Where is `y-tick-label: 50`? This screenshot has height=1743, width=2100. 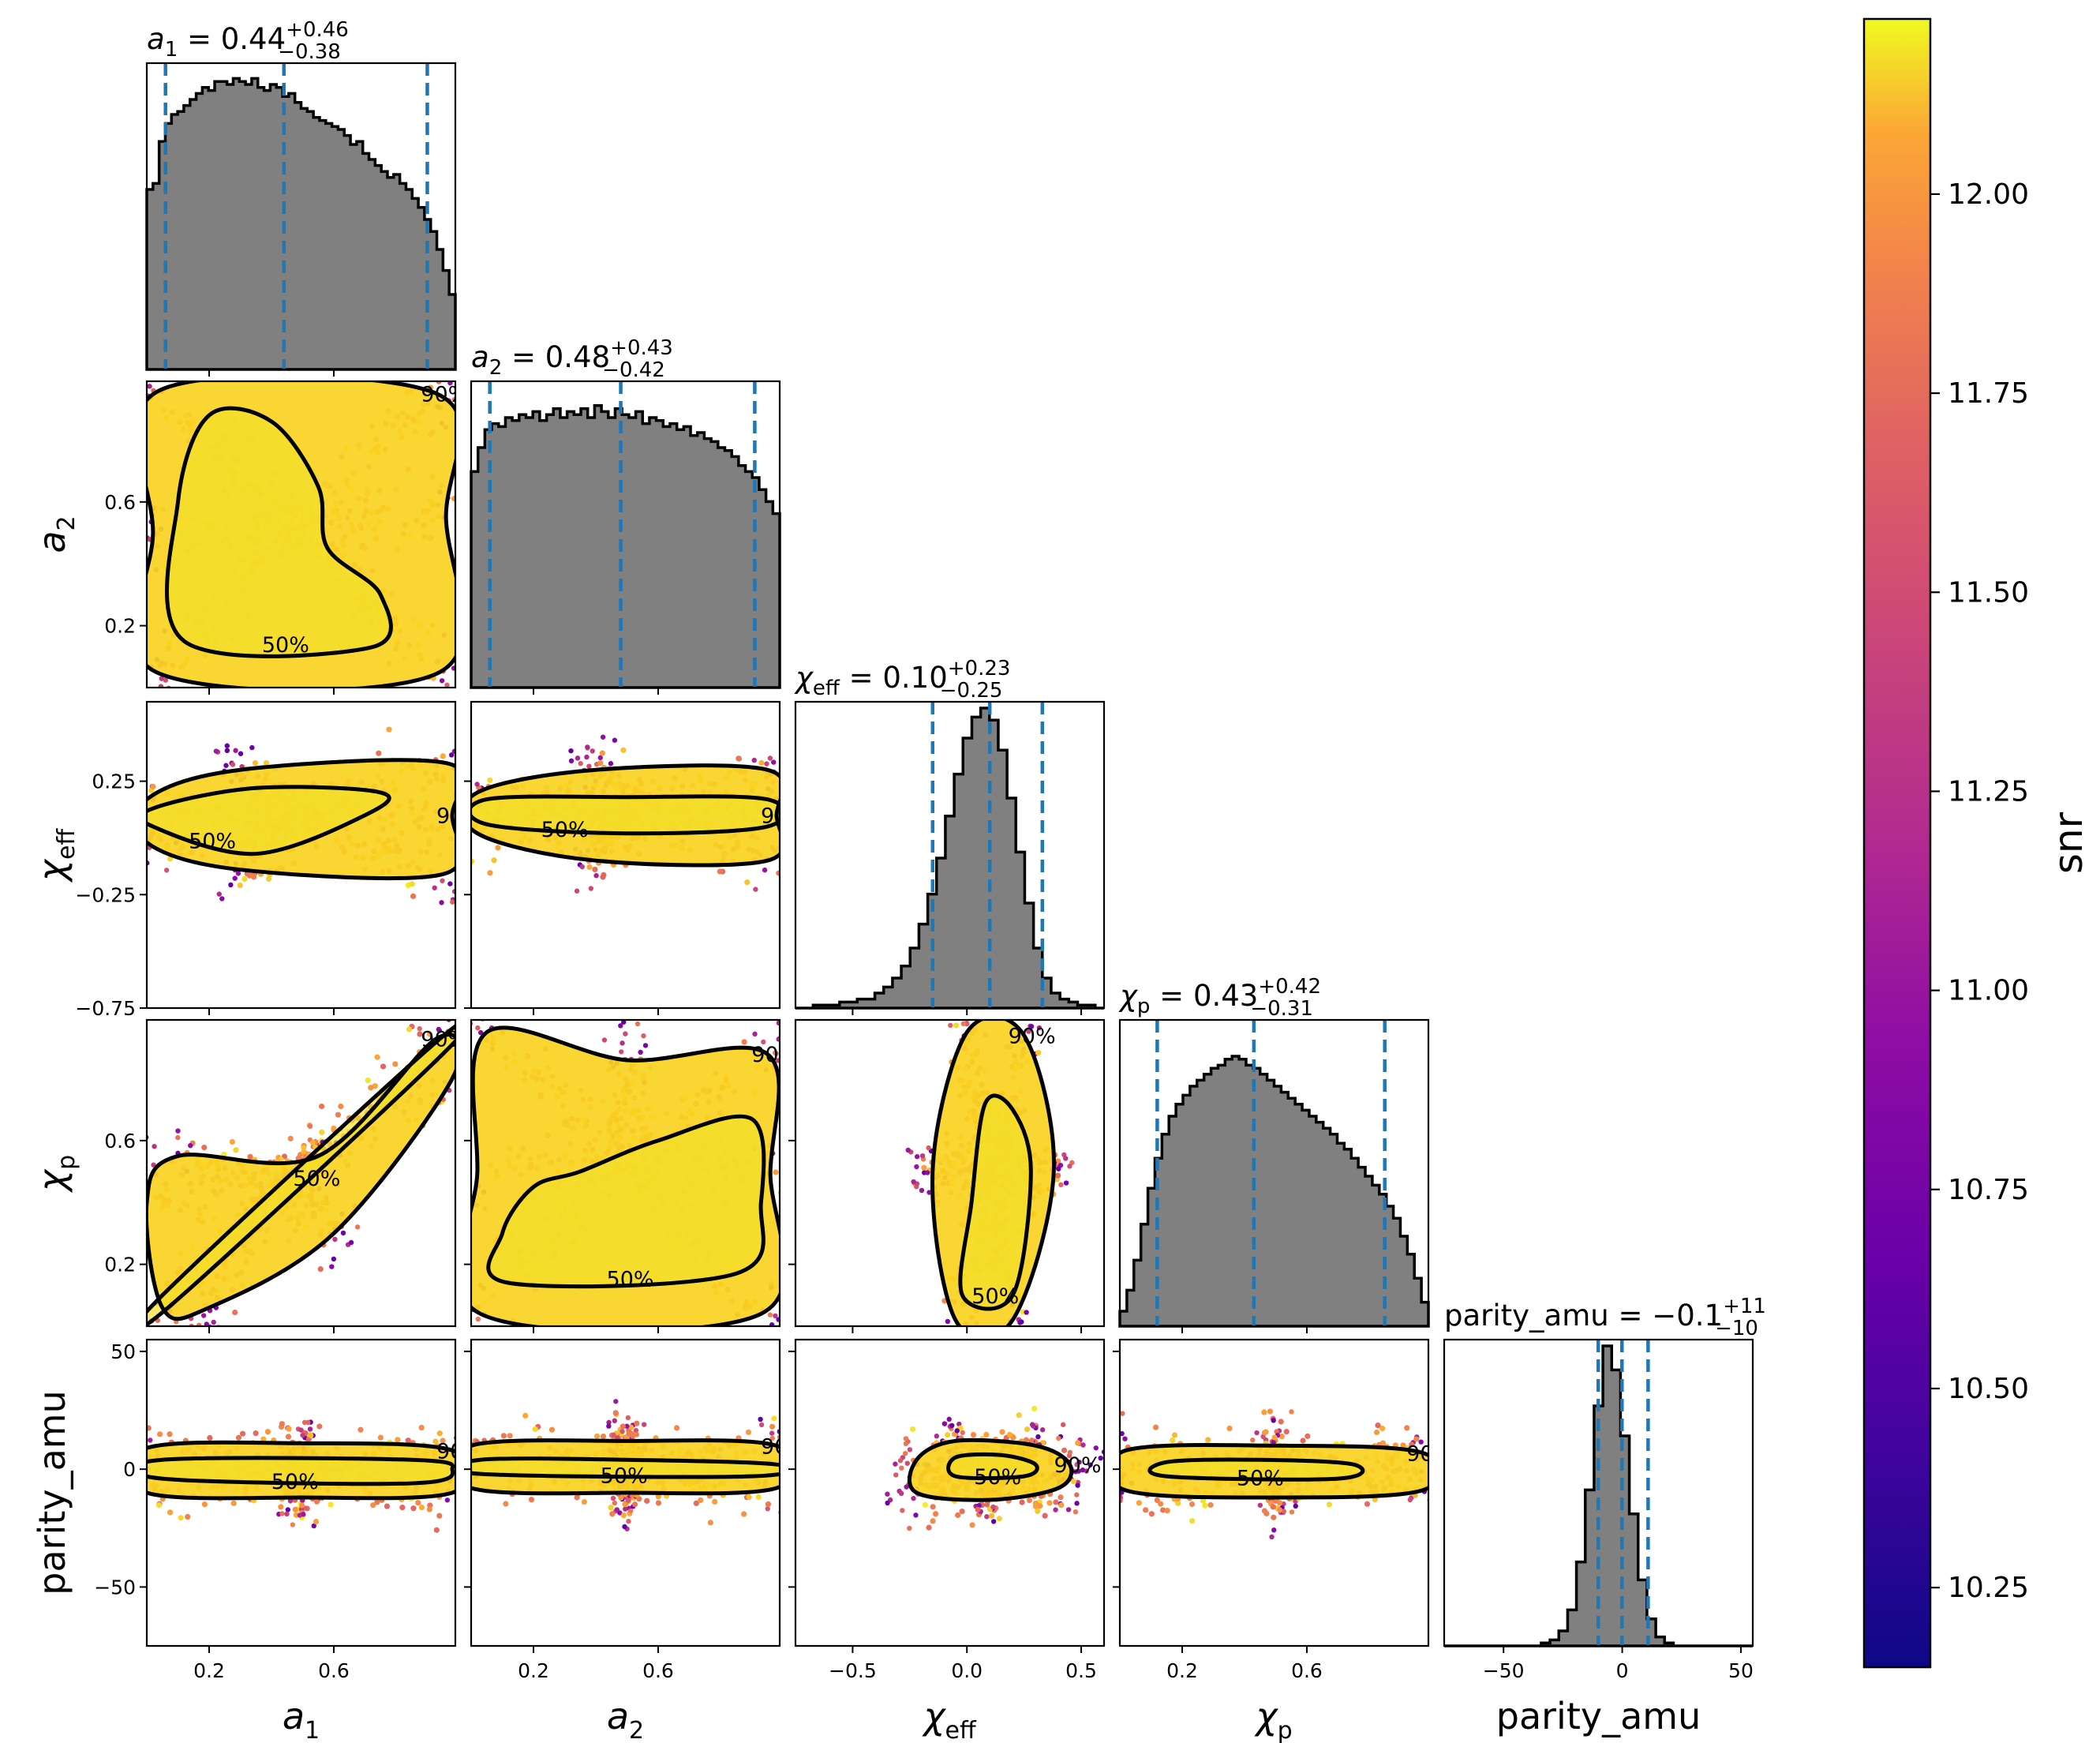 y-tick-label: 50 is located at coordinates (123, 1351).